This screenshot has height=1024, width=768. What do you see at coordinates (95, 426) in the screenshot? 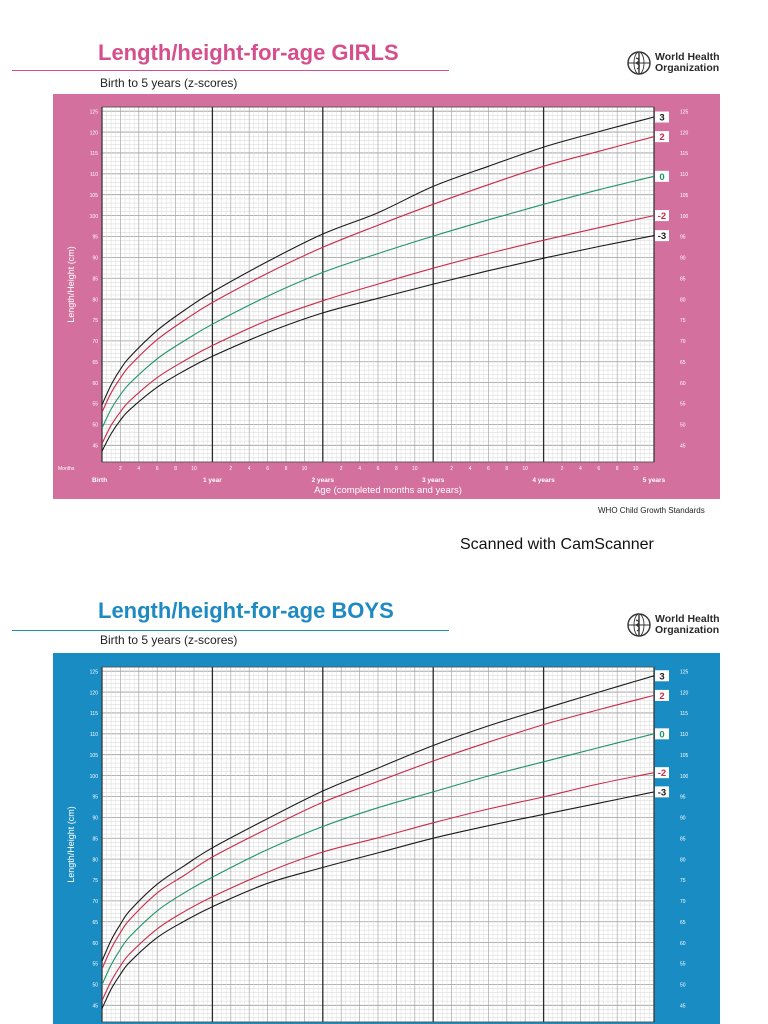
I see `y-tick-label-left: 50` at bounding box center [95, 426].